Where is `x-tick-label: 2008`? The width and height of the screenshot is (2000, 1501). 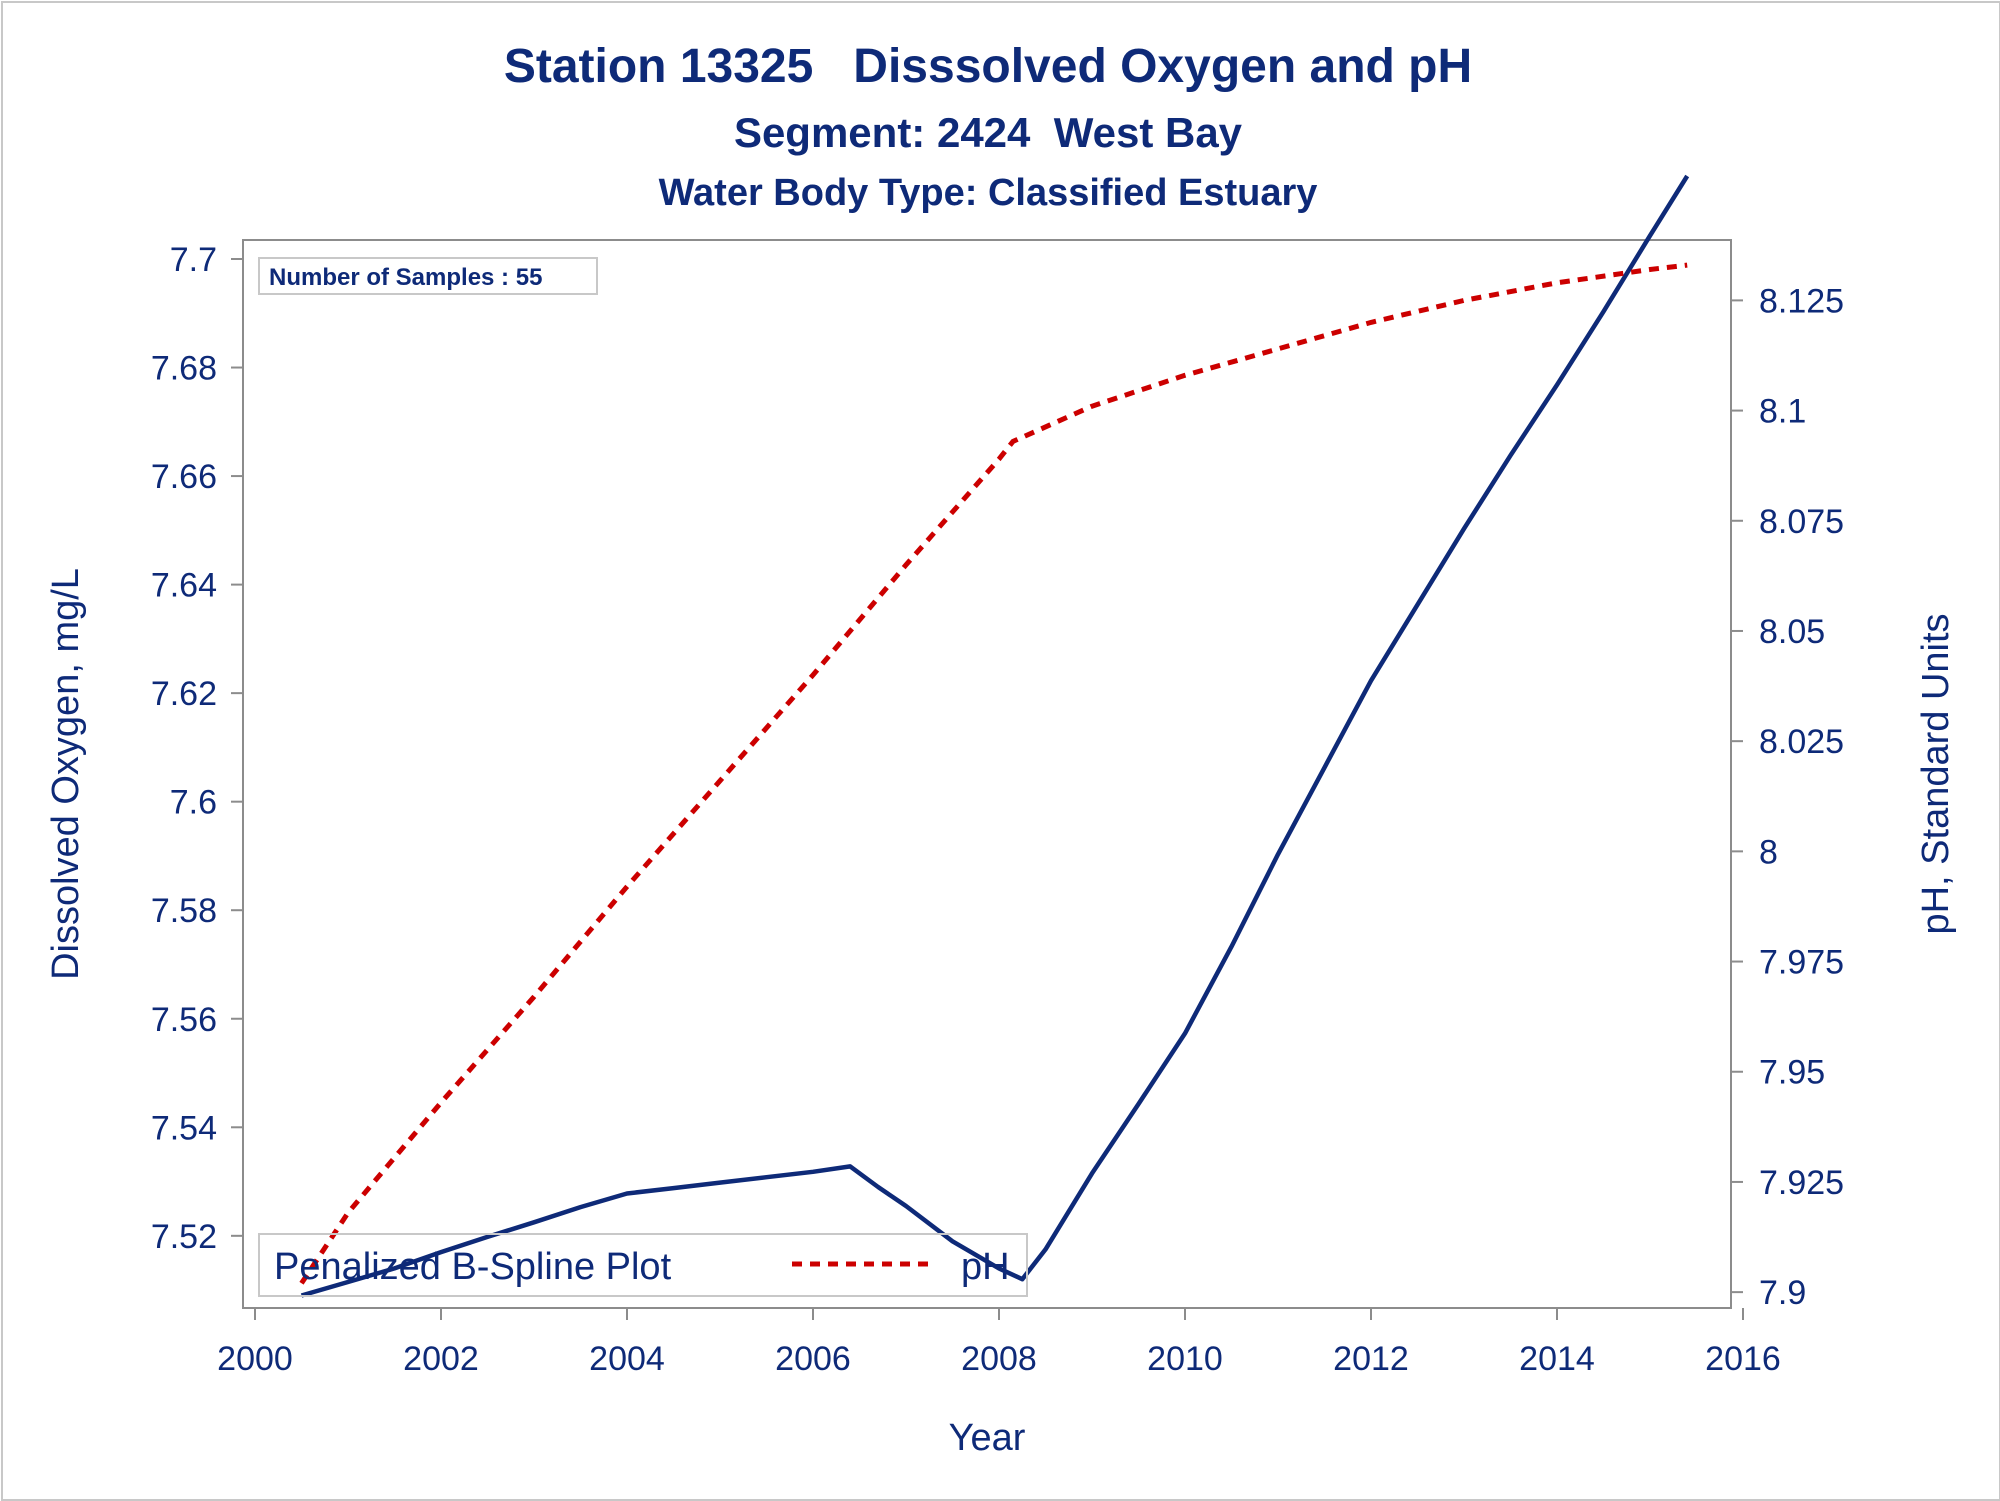
x-tick-label: 2008 is located at coordinates (999, 1359).